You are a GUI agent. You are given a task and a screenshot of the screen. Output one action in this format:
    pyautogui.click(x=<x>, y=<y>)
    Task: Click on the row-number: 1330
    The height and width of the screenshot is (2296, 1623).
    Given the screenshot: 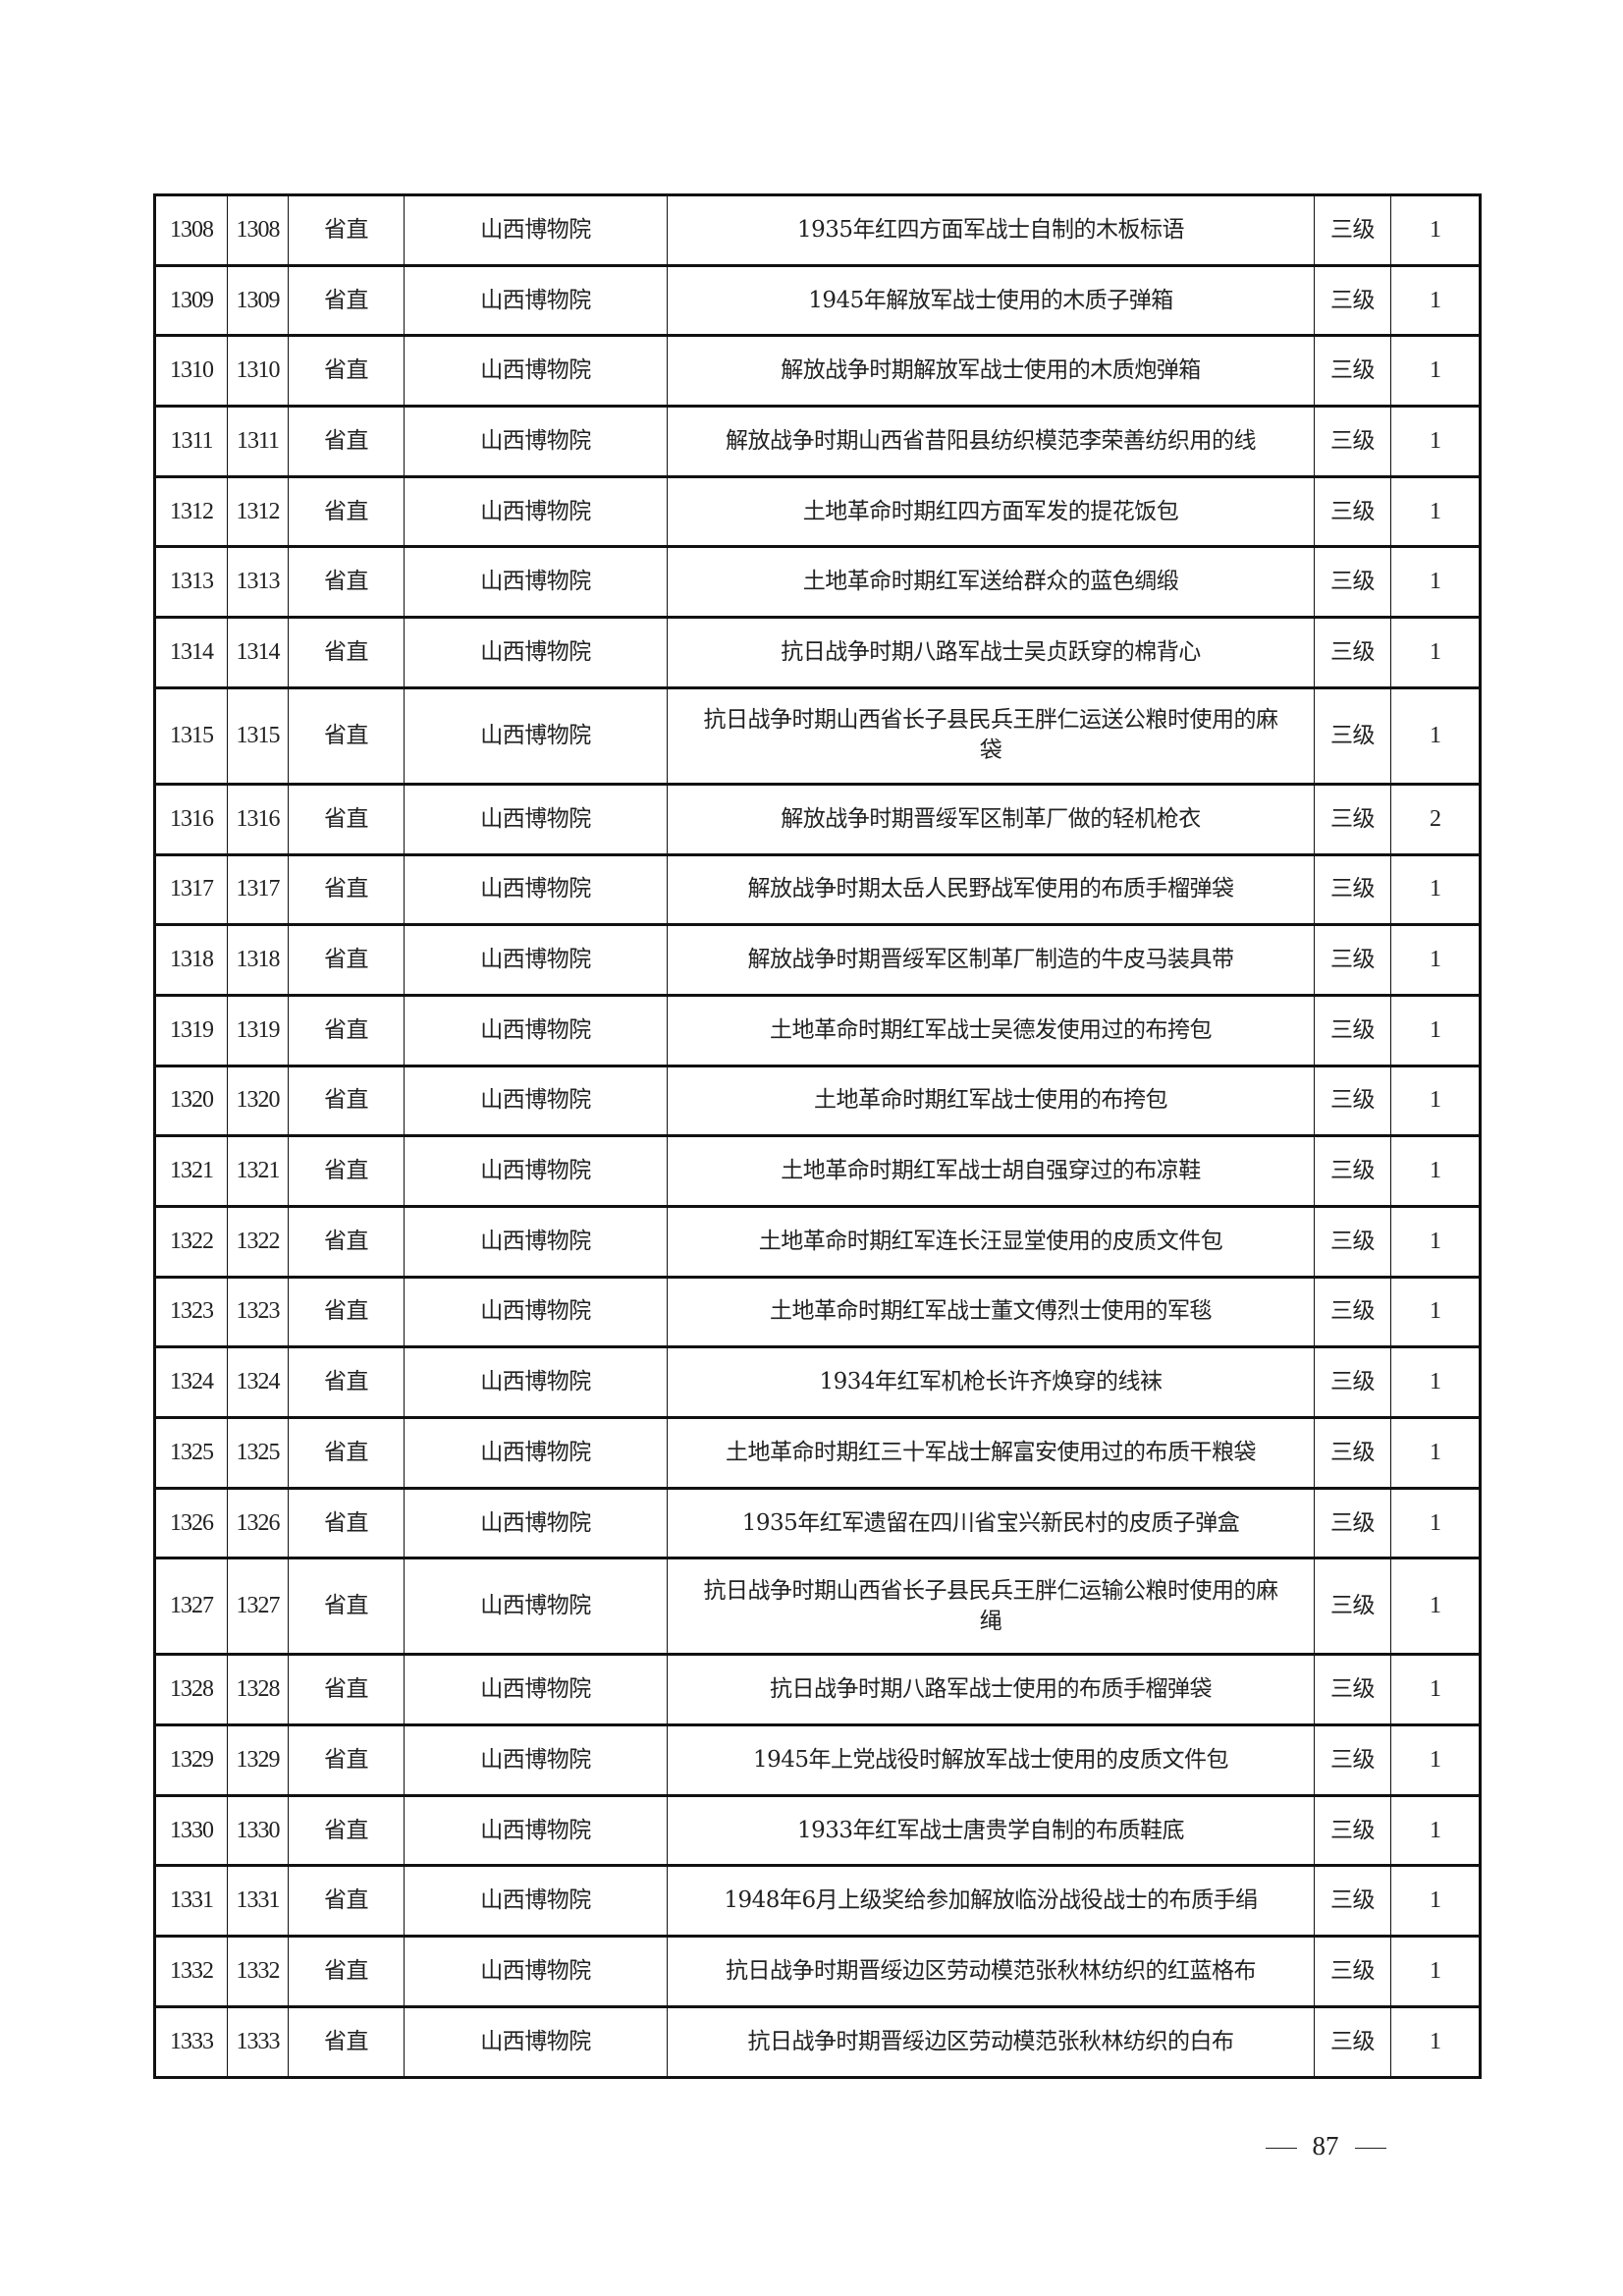 What is the action you would take?
    pyautogui.click(x=191, y=1831)
    